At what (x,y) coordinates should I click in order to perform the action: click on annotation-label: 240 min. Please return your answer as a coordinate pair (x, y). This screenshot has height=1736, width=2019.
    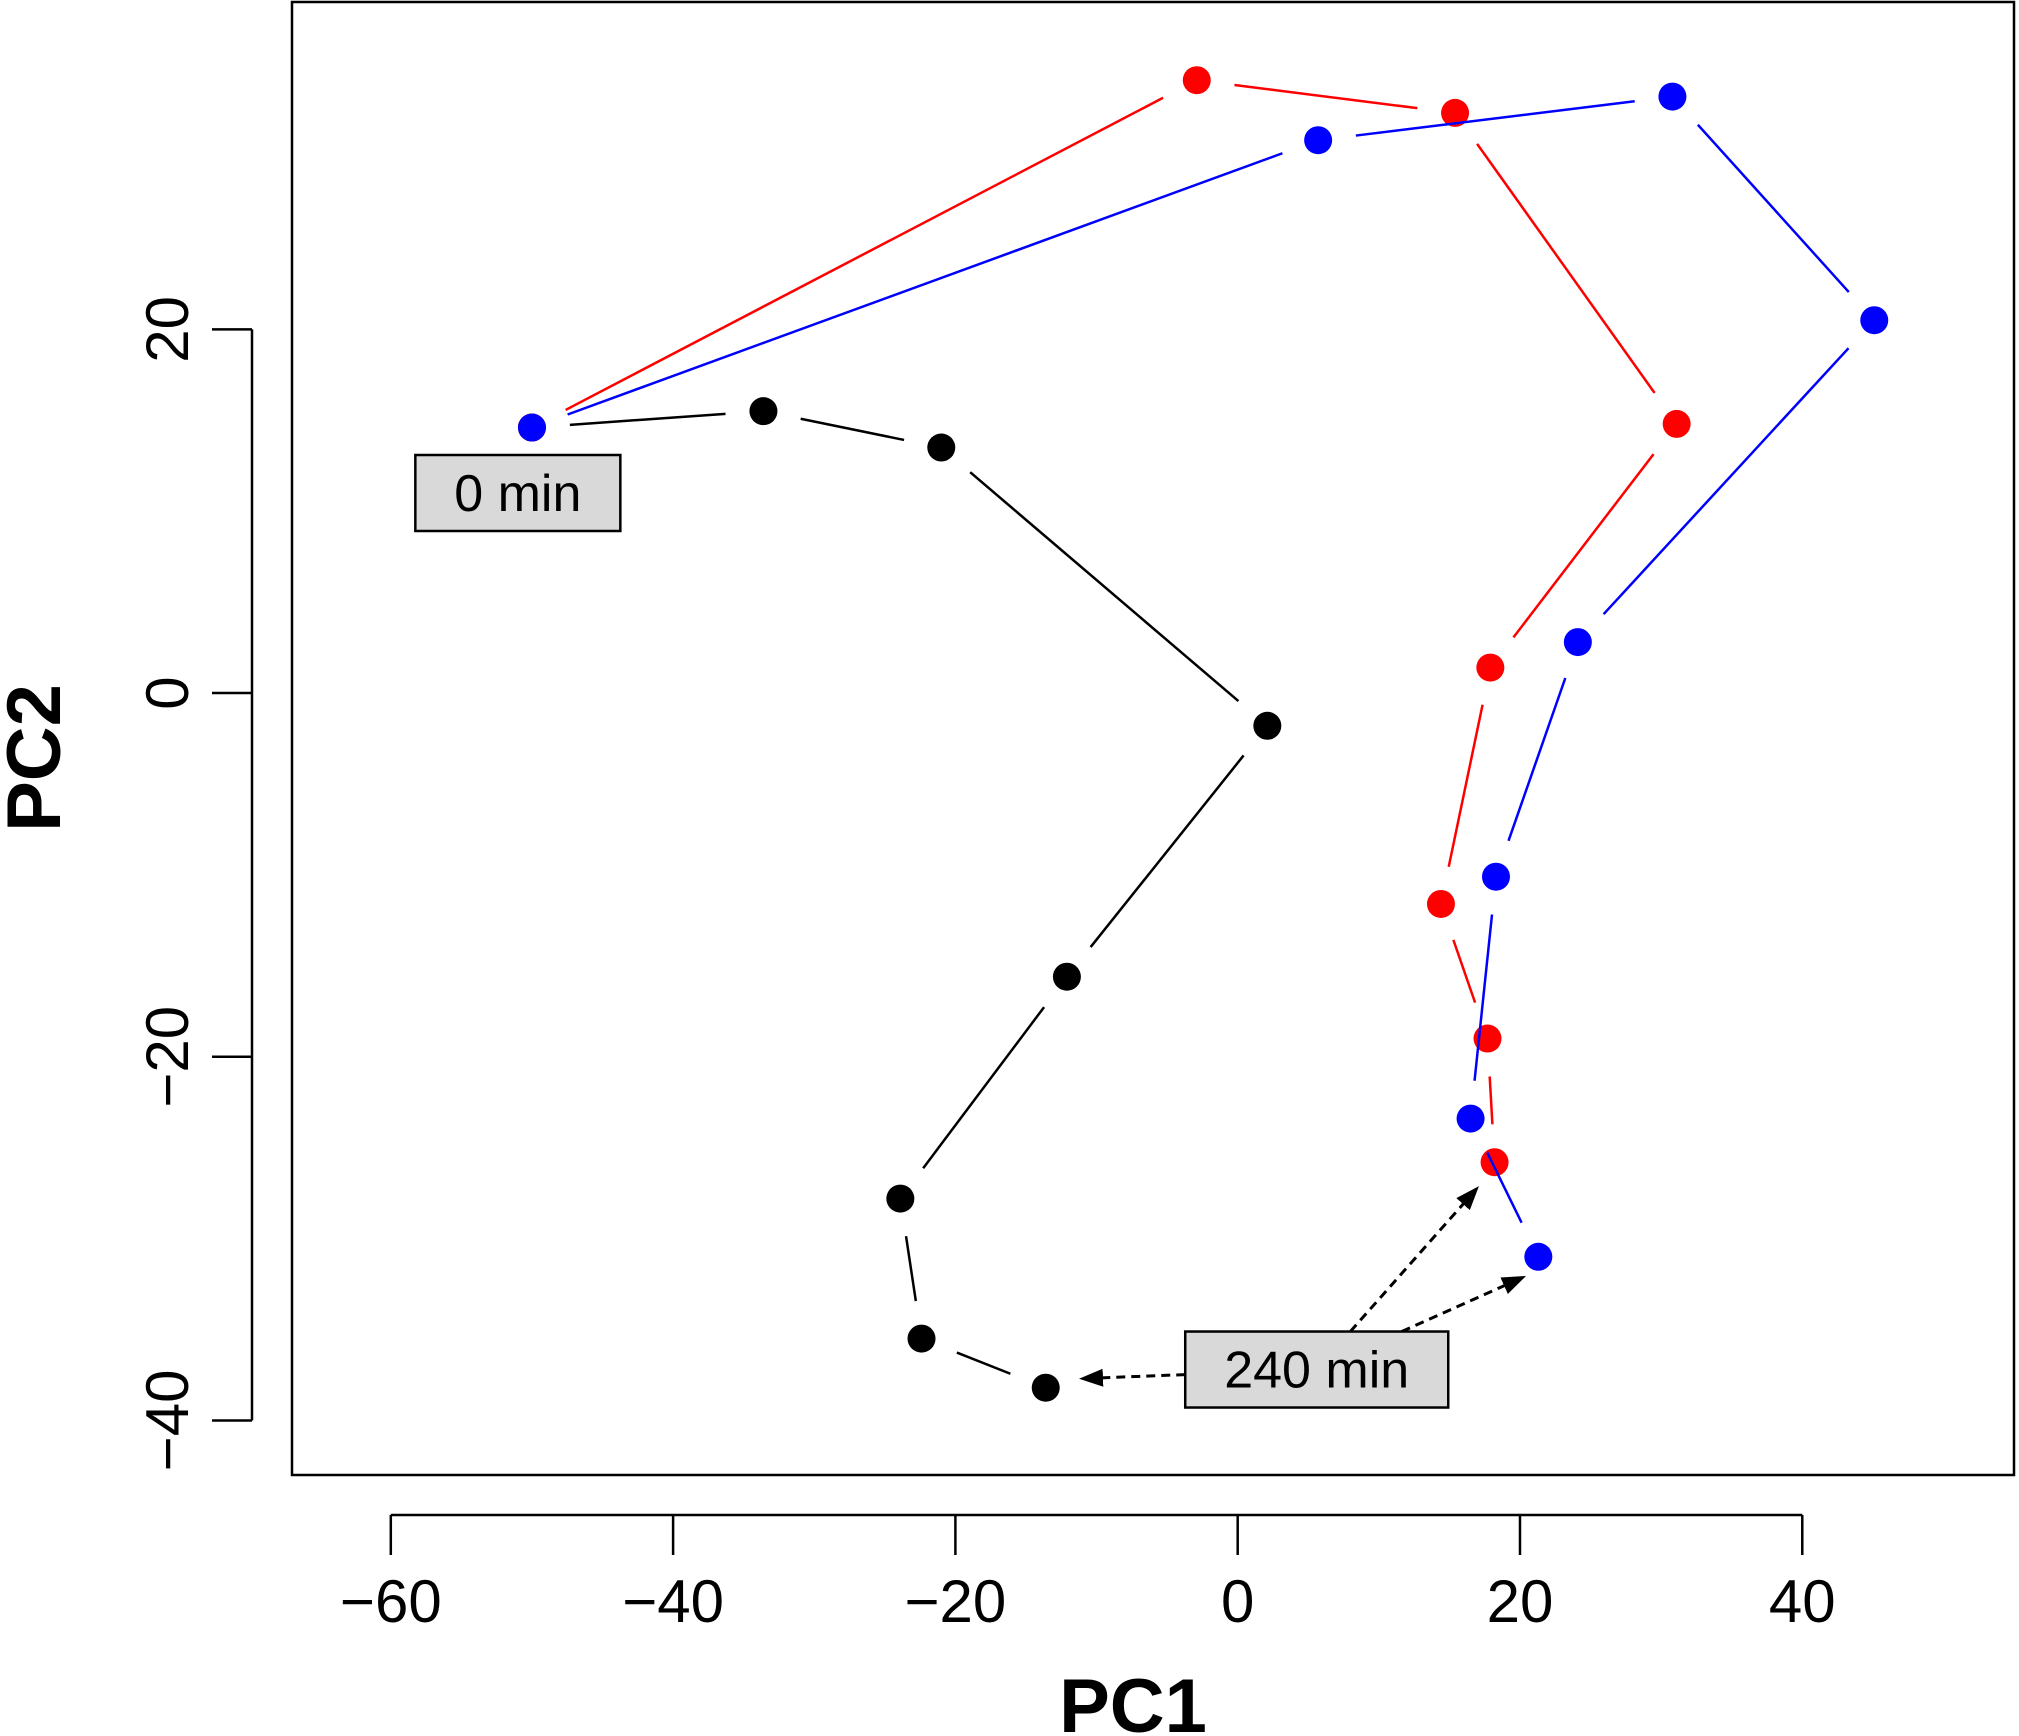
    Looking at the image, I should click on (1316, 1371).